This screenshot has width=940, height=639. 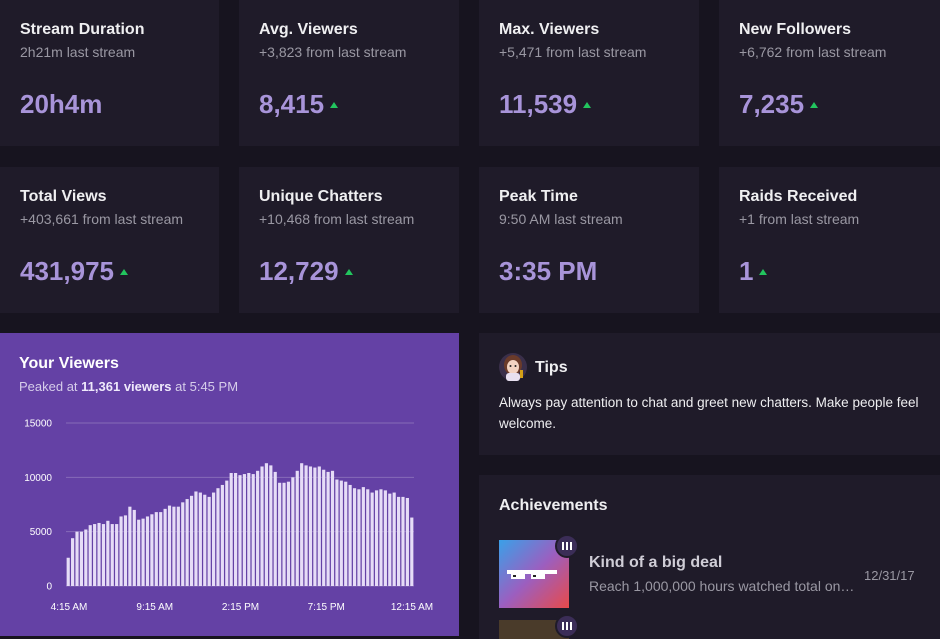 What do you see at coordinates (69, 363) in the screenshot?
I see `viewers-title: Your Viewers` at bounding box center [69, 363].